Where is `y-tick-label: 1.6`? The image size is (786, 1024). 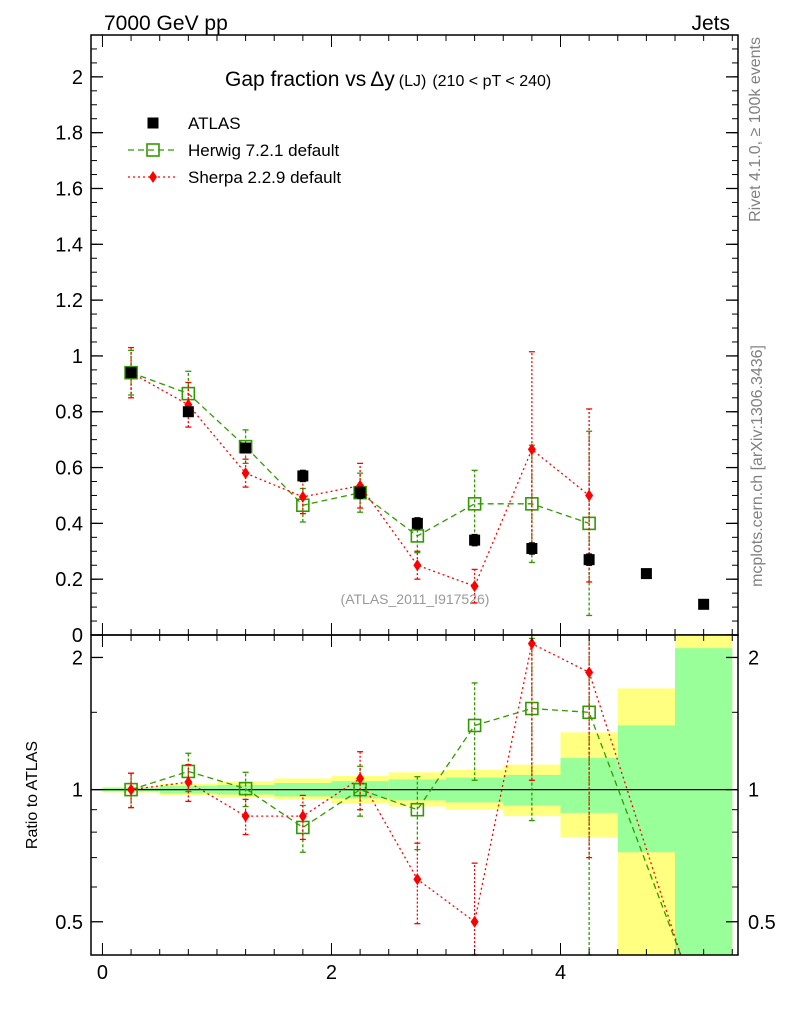 y-tick-label: 1.6 is located at coordinates (69, 189).